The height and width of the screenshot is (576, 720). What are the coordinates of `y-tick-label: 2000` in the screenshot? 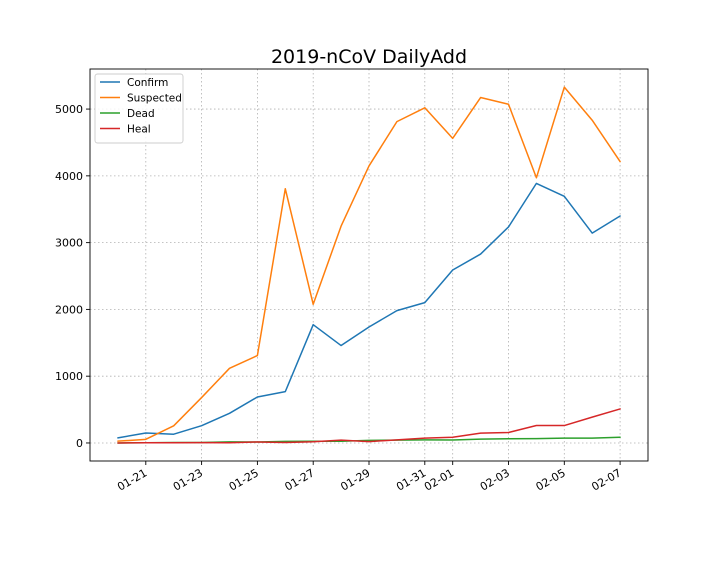 It's located at (69, 309).